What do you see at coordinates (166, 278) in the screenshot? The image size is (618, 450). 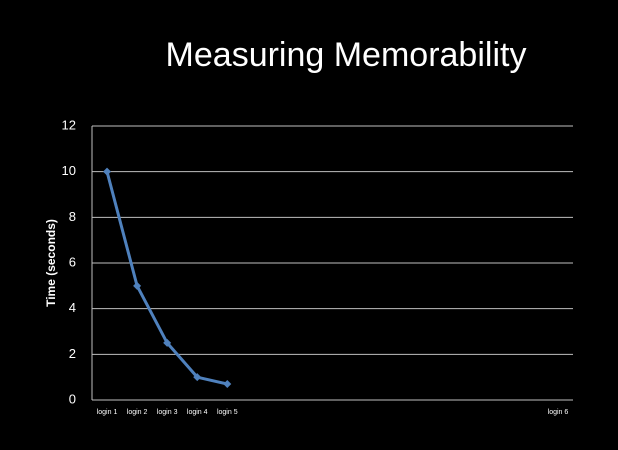 I see `data-line` at bounding box center [166, 278].